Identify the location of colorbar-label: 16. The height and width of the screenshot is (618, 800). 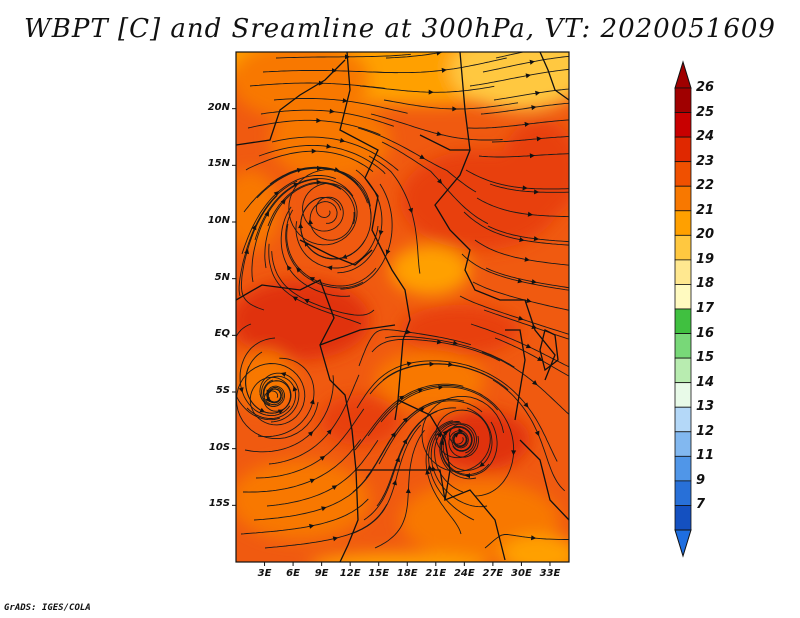
(705, 333).